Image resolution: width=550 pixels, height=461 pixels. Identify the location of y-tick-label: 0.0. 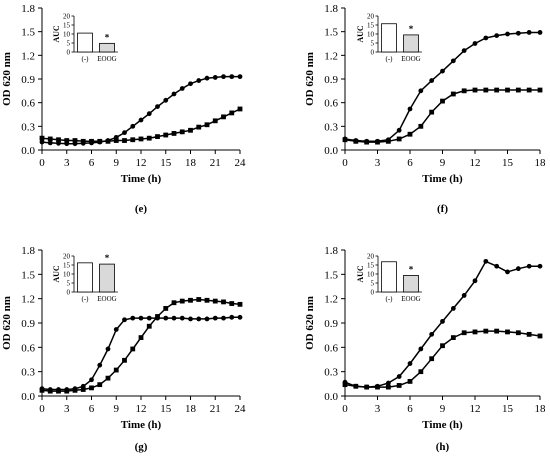
(28, 151).